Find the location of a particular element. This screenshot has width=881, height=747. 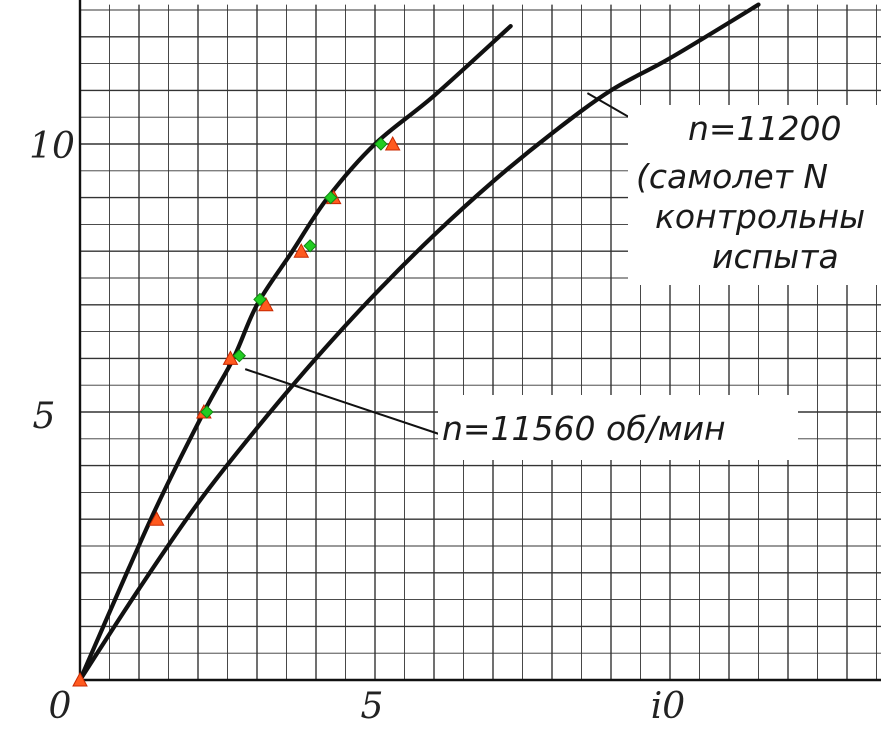

annotation-ispyta: испыта is located at coordinates (775, 256).